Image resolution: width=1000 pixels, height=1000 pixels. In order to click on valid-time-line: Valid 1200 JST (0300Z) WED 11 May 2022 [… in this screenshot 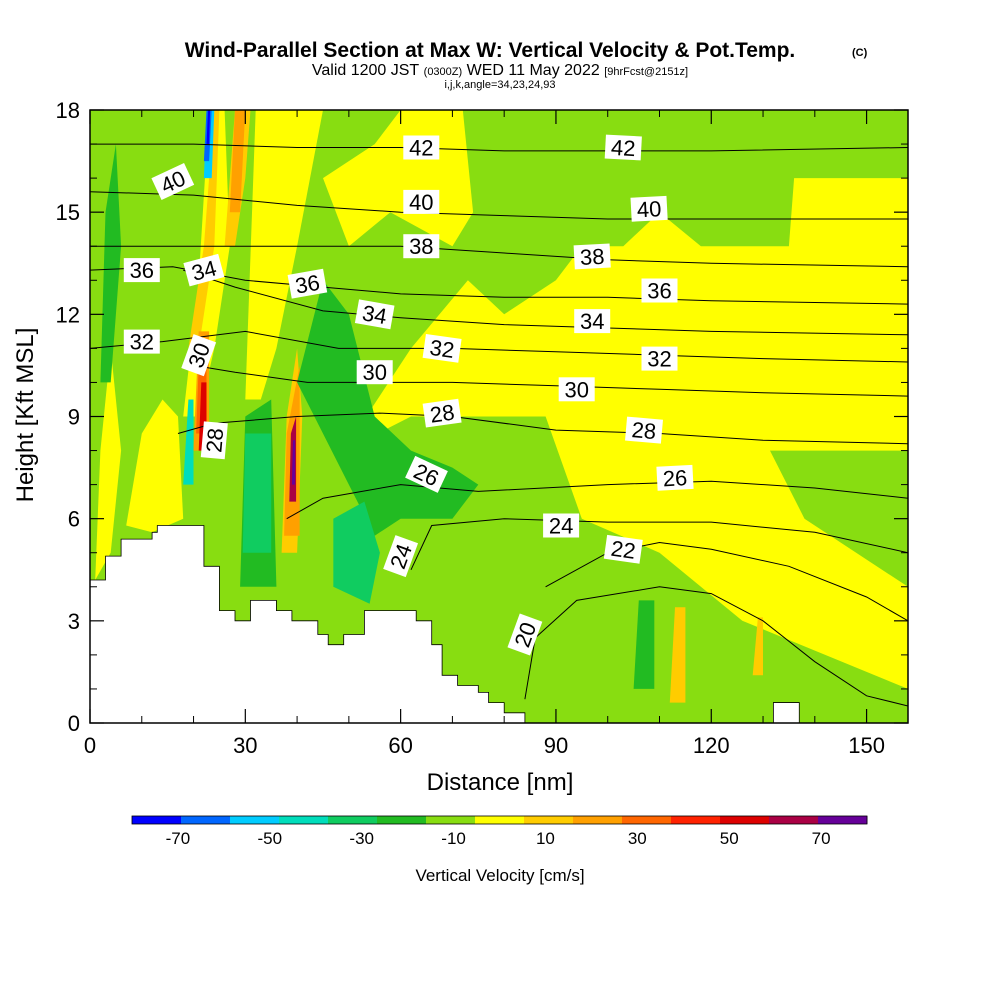, I will do `click(500, 70)`.